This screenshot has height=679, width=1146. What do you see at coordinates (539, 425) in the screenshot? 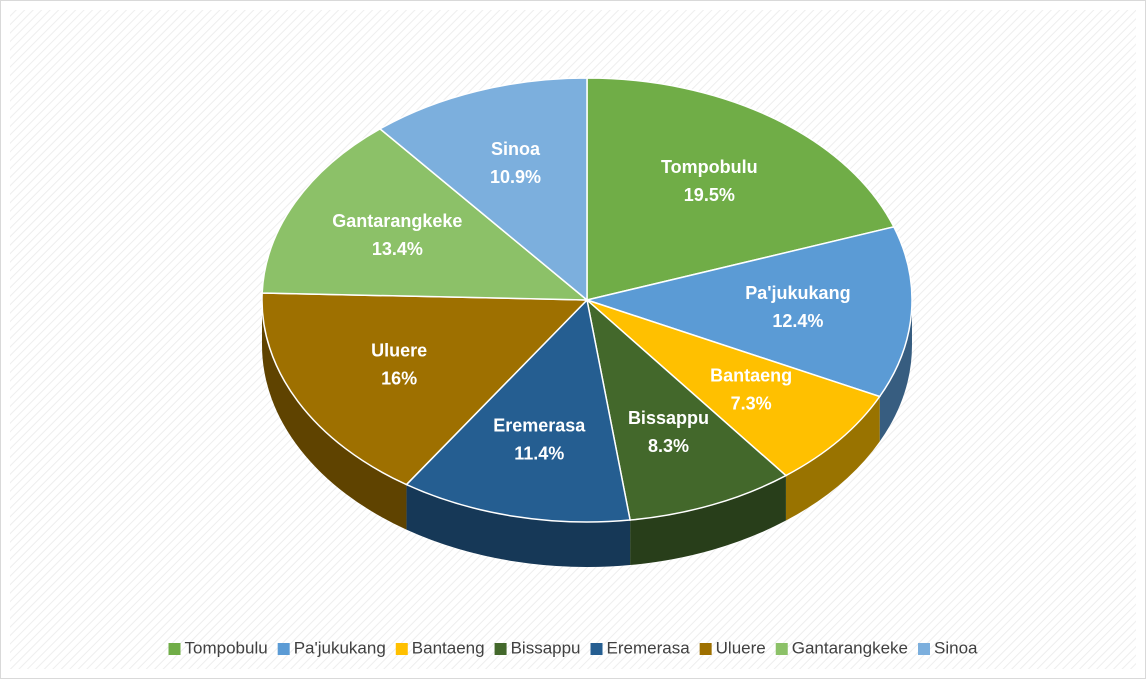
I see `slice-label: Eremerasa` at bounding box center [539, 425].